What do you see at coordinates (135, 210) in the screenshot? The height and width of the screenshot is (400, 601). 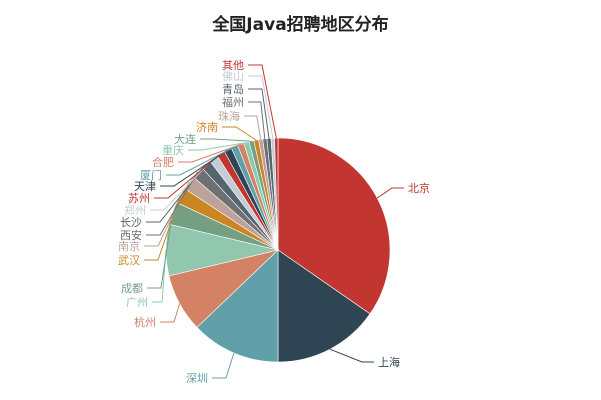 I see `slice-label-10: 郑州` at bounding box center [135, 210].